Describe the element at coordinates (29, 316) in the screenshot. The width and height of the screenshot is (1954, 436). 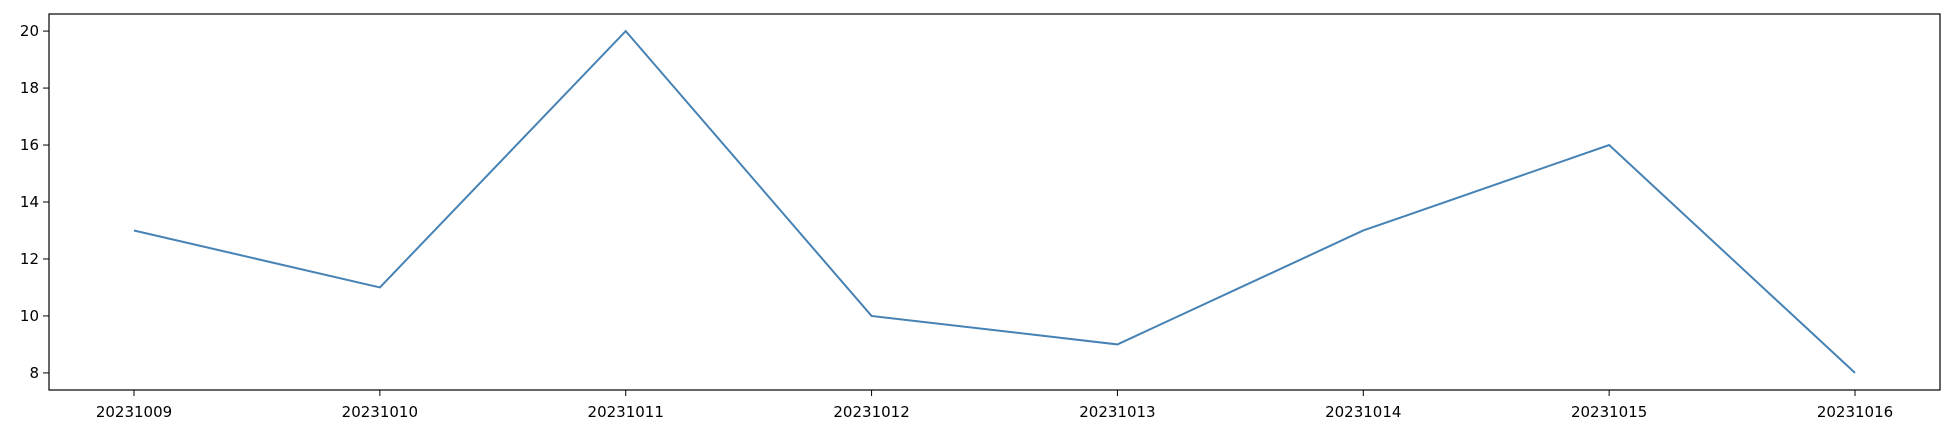
I see `y-tick-label: 10` at that location.